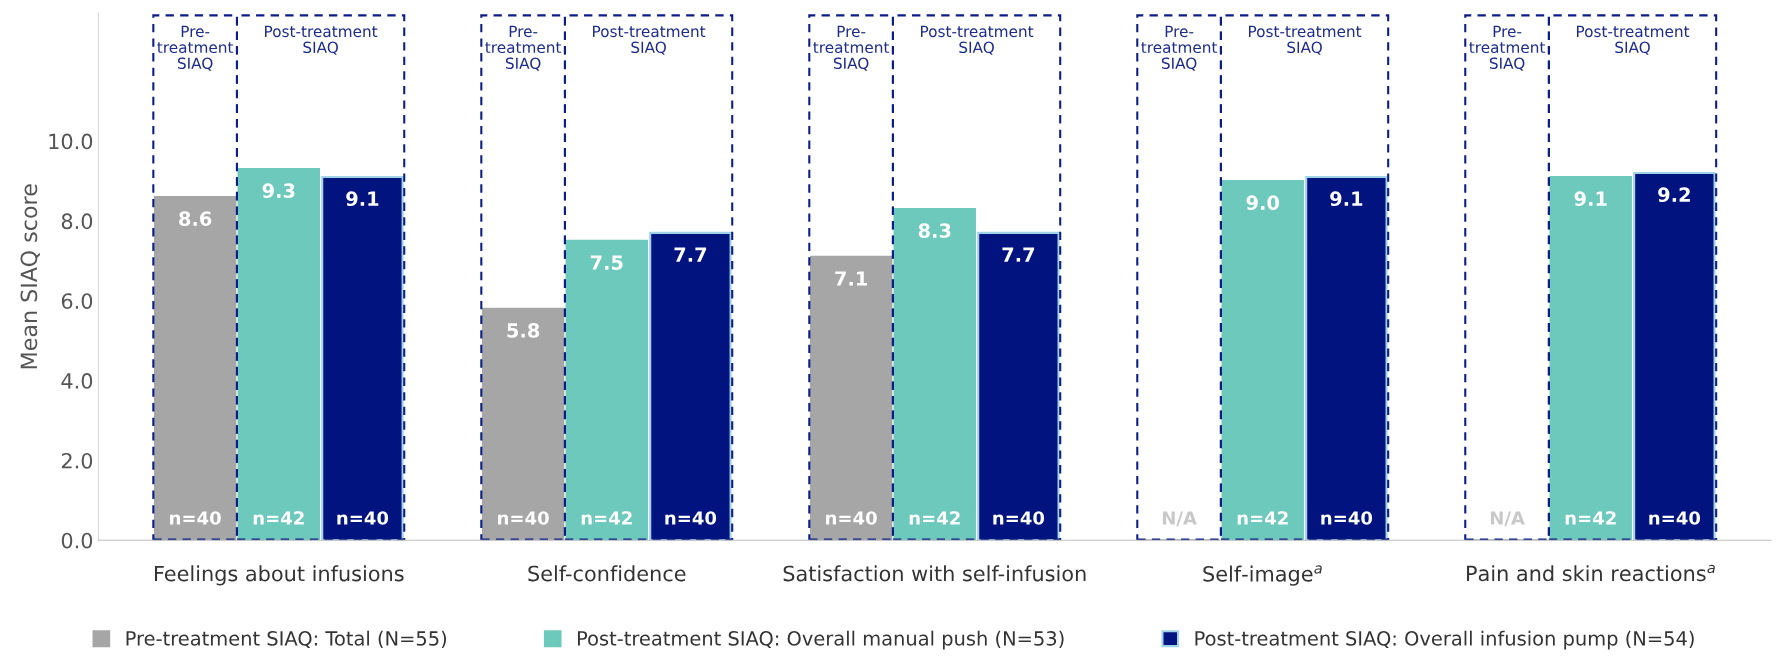 The height and width of the screenshot is (667, 1789). Describe the element at coordinates (279, 575) in the screenshot. I see `x-tick-label: Feelings about infusions` at that location.